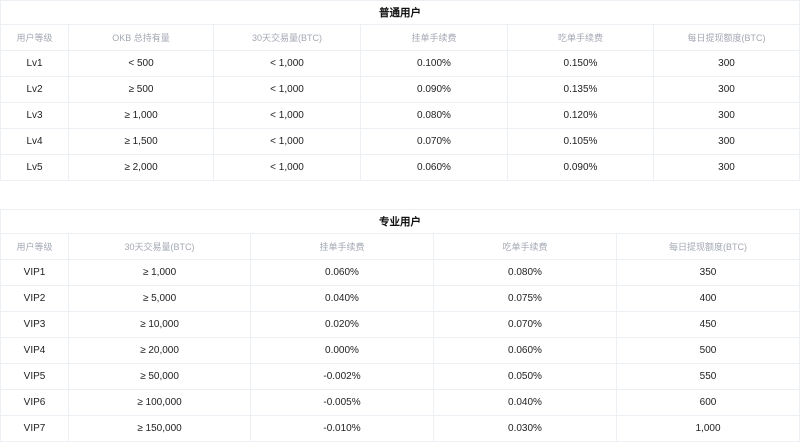 Image resolution: width=800 pixels, height=446 pixels. Describe the element at coordinates (159, 298) in the screenshot. I see `table-cell: ≥ 5,000` at that location.